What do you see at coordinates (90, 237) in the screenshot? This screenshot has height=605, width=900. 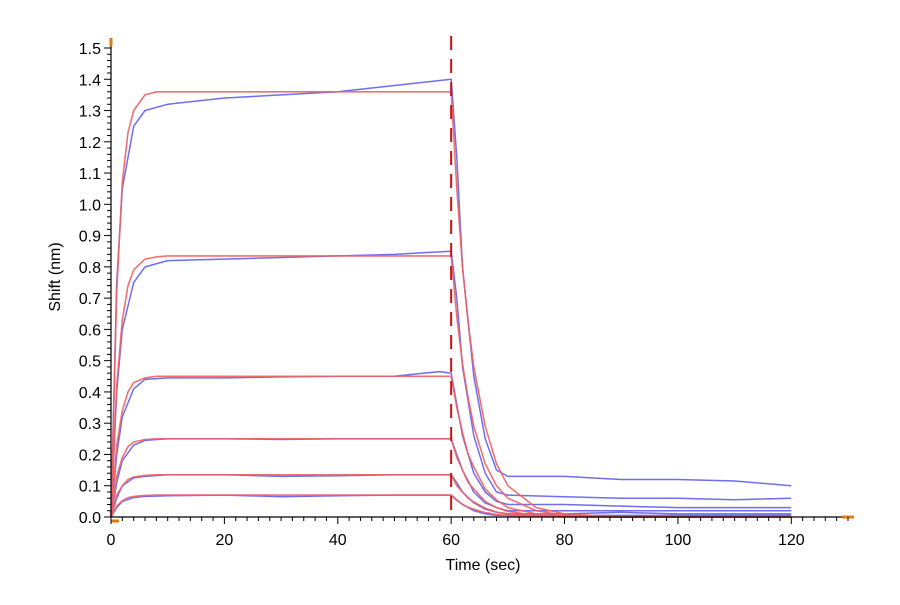 I see `y-tick-label: 0.9` at bounding box center [90, 237].